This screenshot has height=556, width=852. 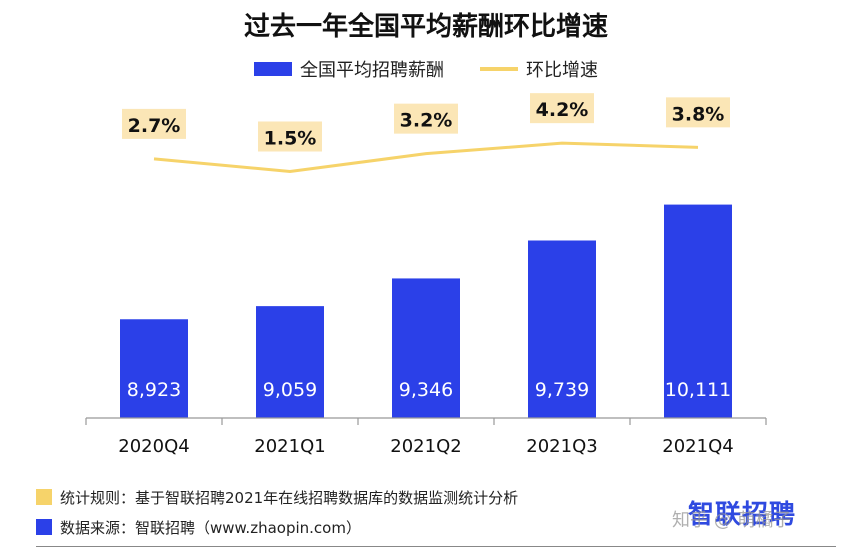 I want to click on bar-label-2021Q4: 10,111, so click(x=698, y=390).